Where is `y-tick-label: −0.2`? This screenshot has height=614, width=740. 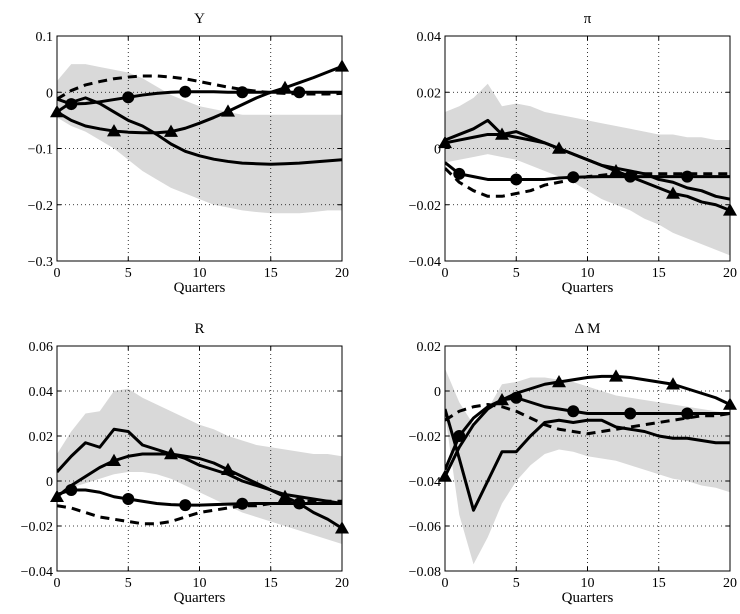 y-tick-label: −0.2 is located at coordinates (40, 206).